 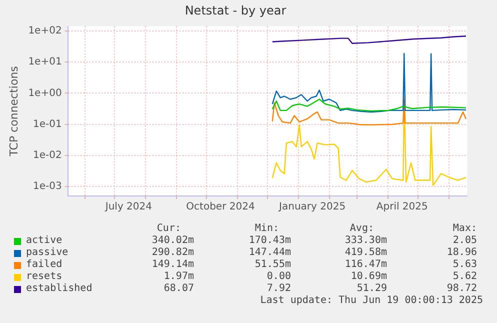 I want to click on x-tick-label: April 2025, so click(x=402, y=207).